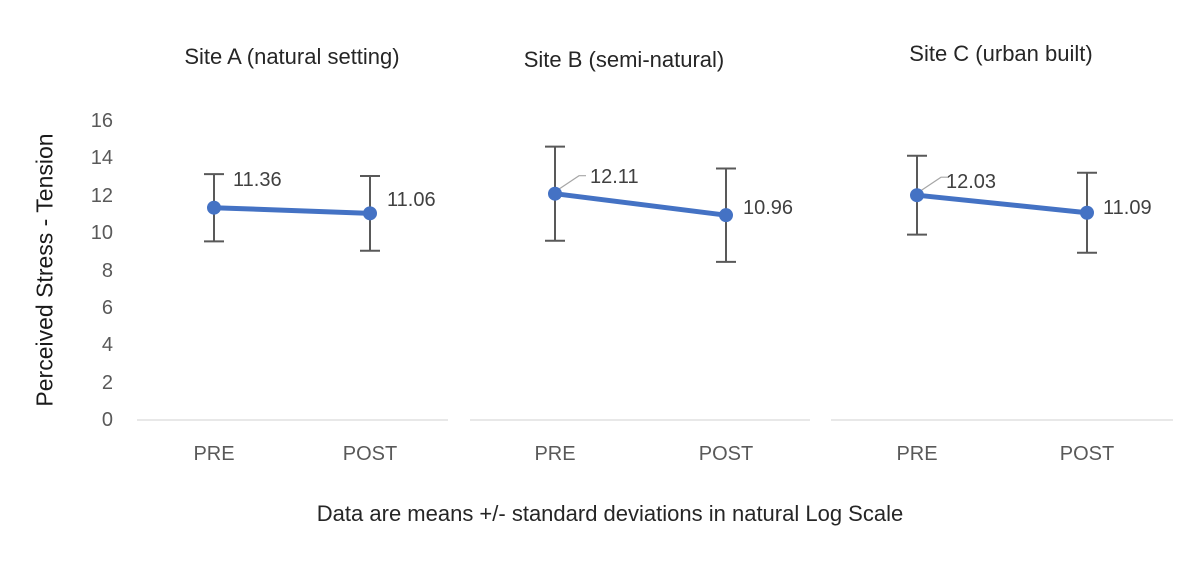  What do you see at coordinates (101, 195) in the screenshot?
I see `y-axis-tick-label: 12` at bounding box center [101, 195].